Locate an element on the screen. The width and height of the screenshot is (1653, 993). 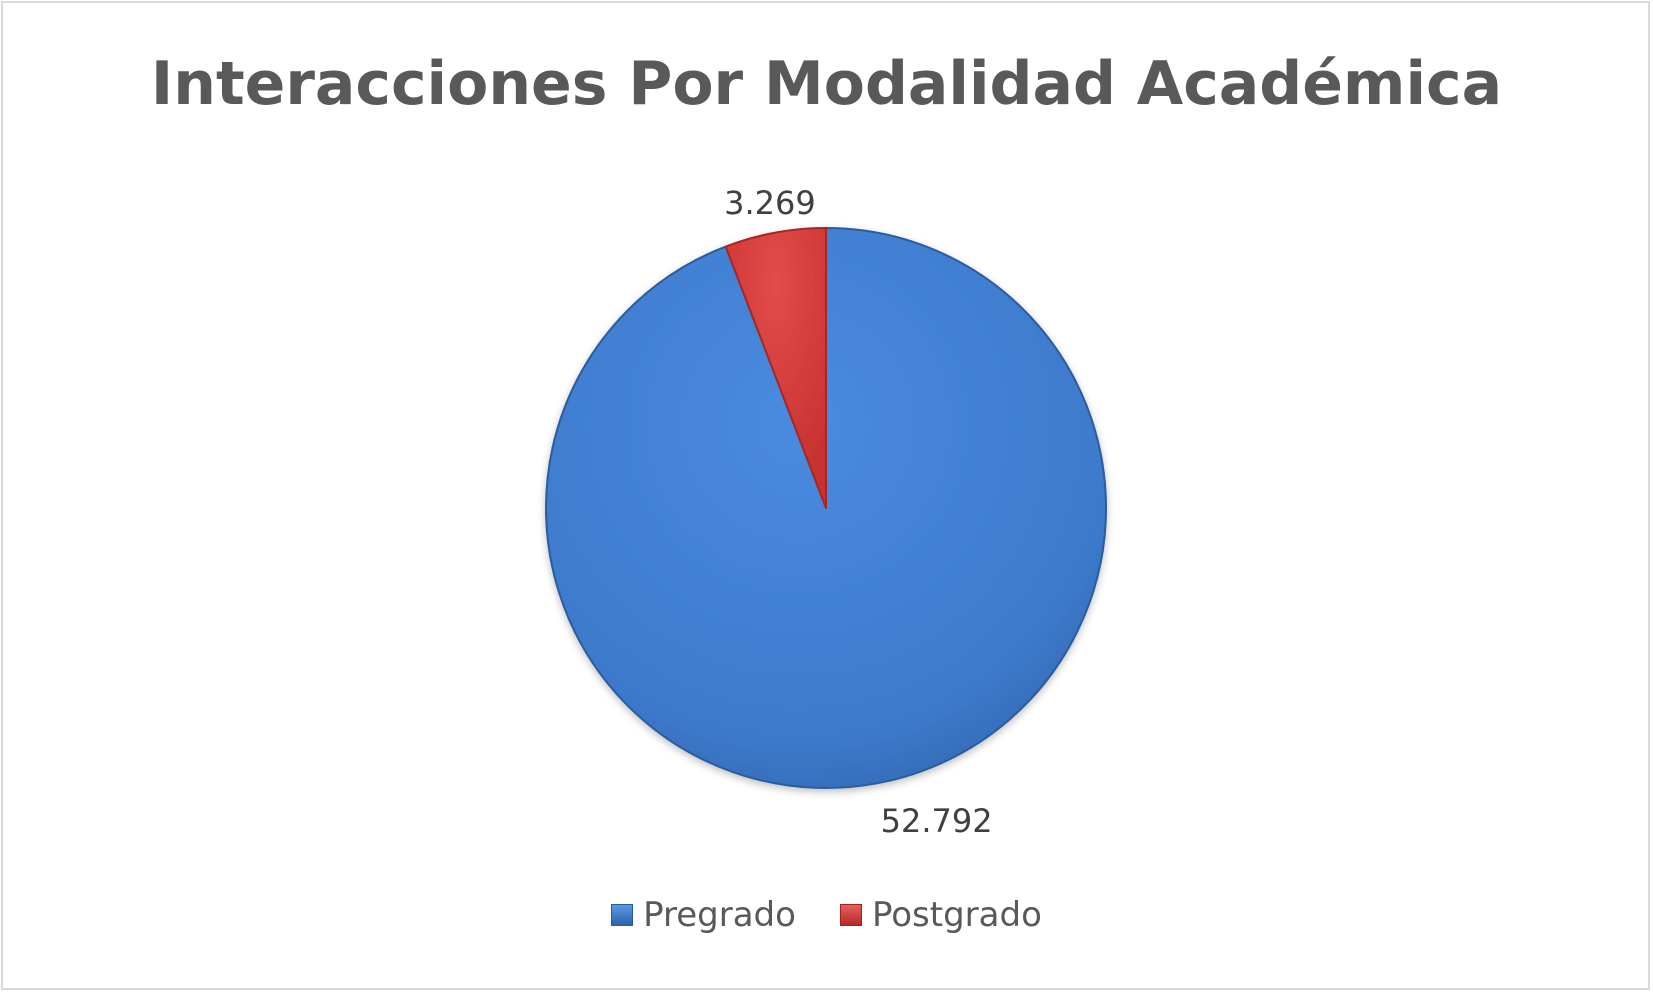
legend-item-pregrado: Pregrado is located at coordinates (703, 915).